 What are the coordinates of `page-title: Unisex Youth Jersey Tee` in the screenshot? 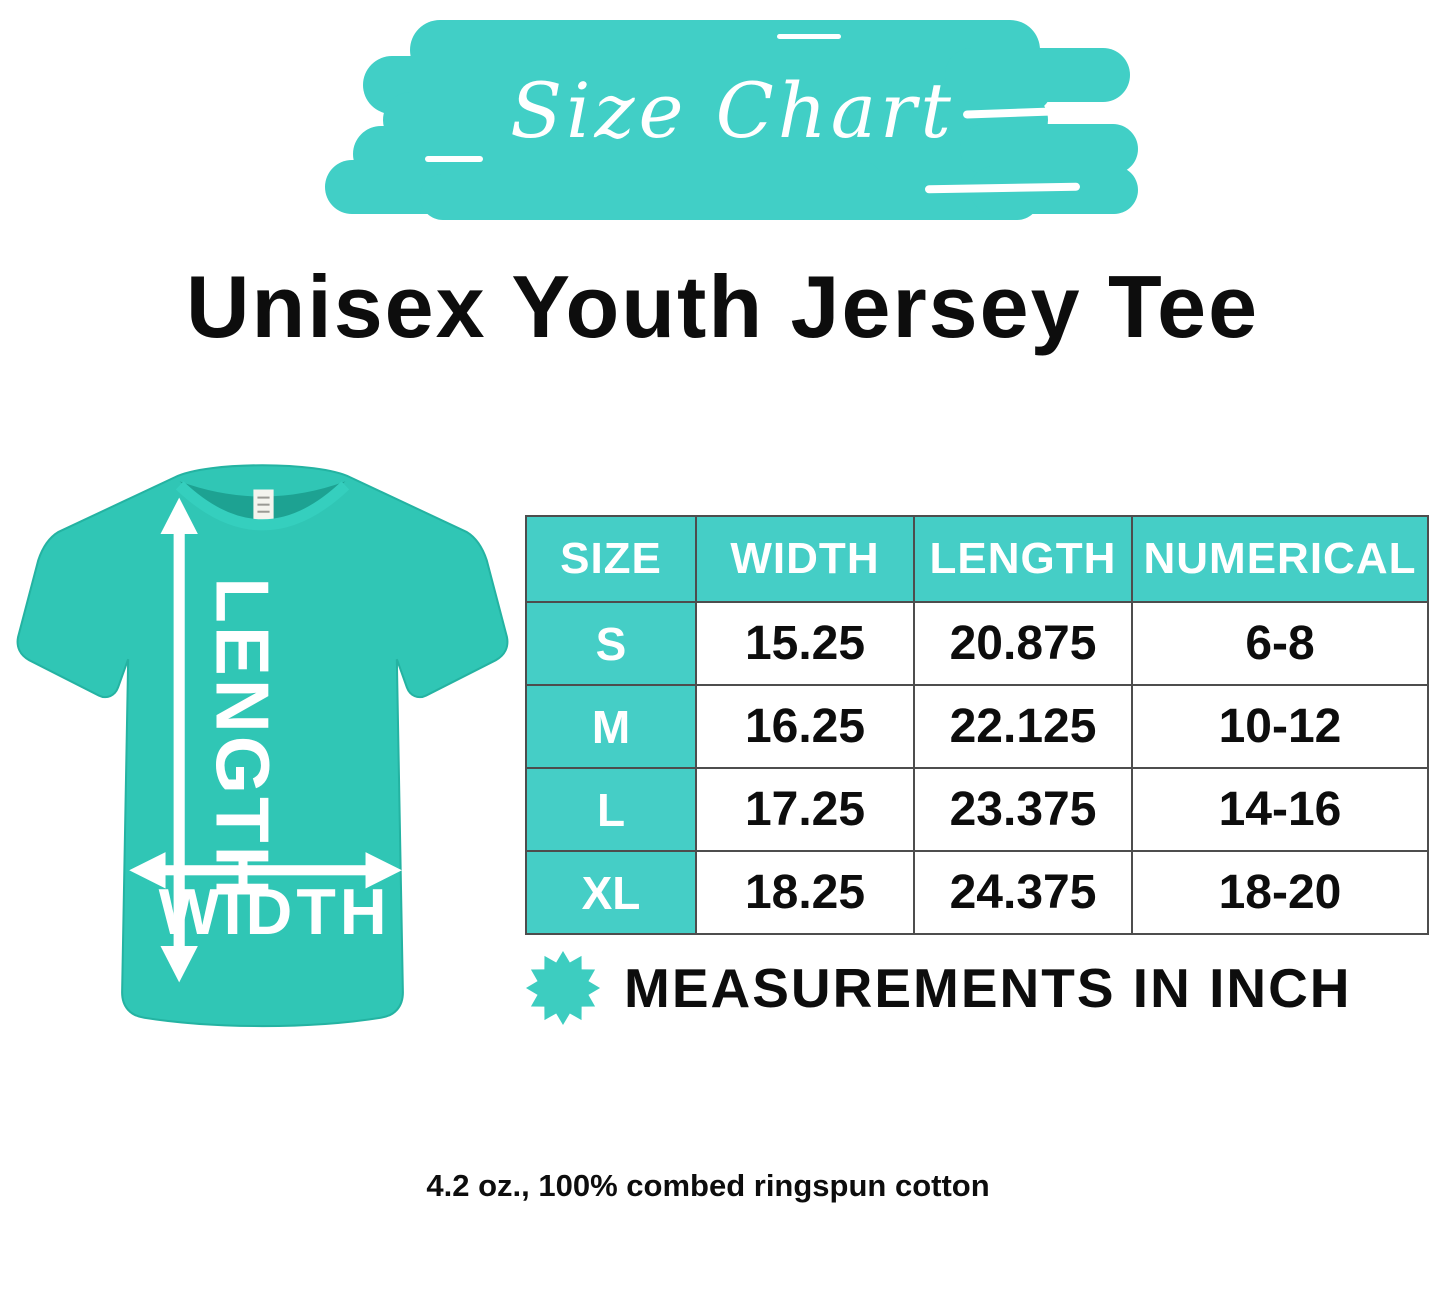 It's located at (722, 306).